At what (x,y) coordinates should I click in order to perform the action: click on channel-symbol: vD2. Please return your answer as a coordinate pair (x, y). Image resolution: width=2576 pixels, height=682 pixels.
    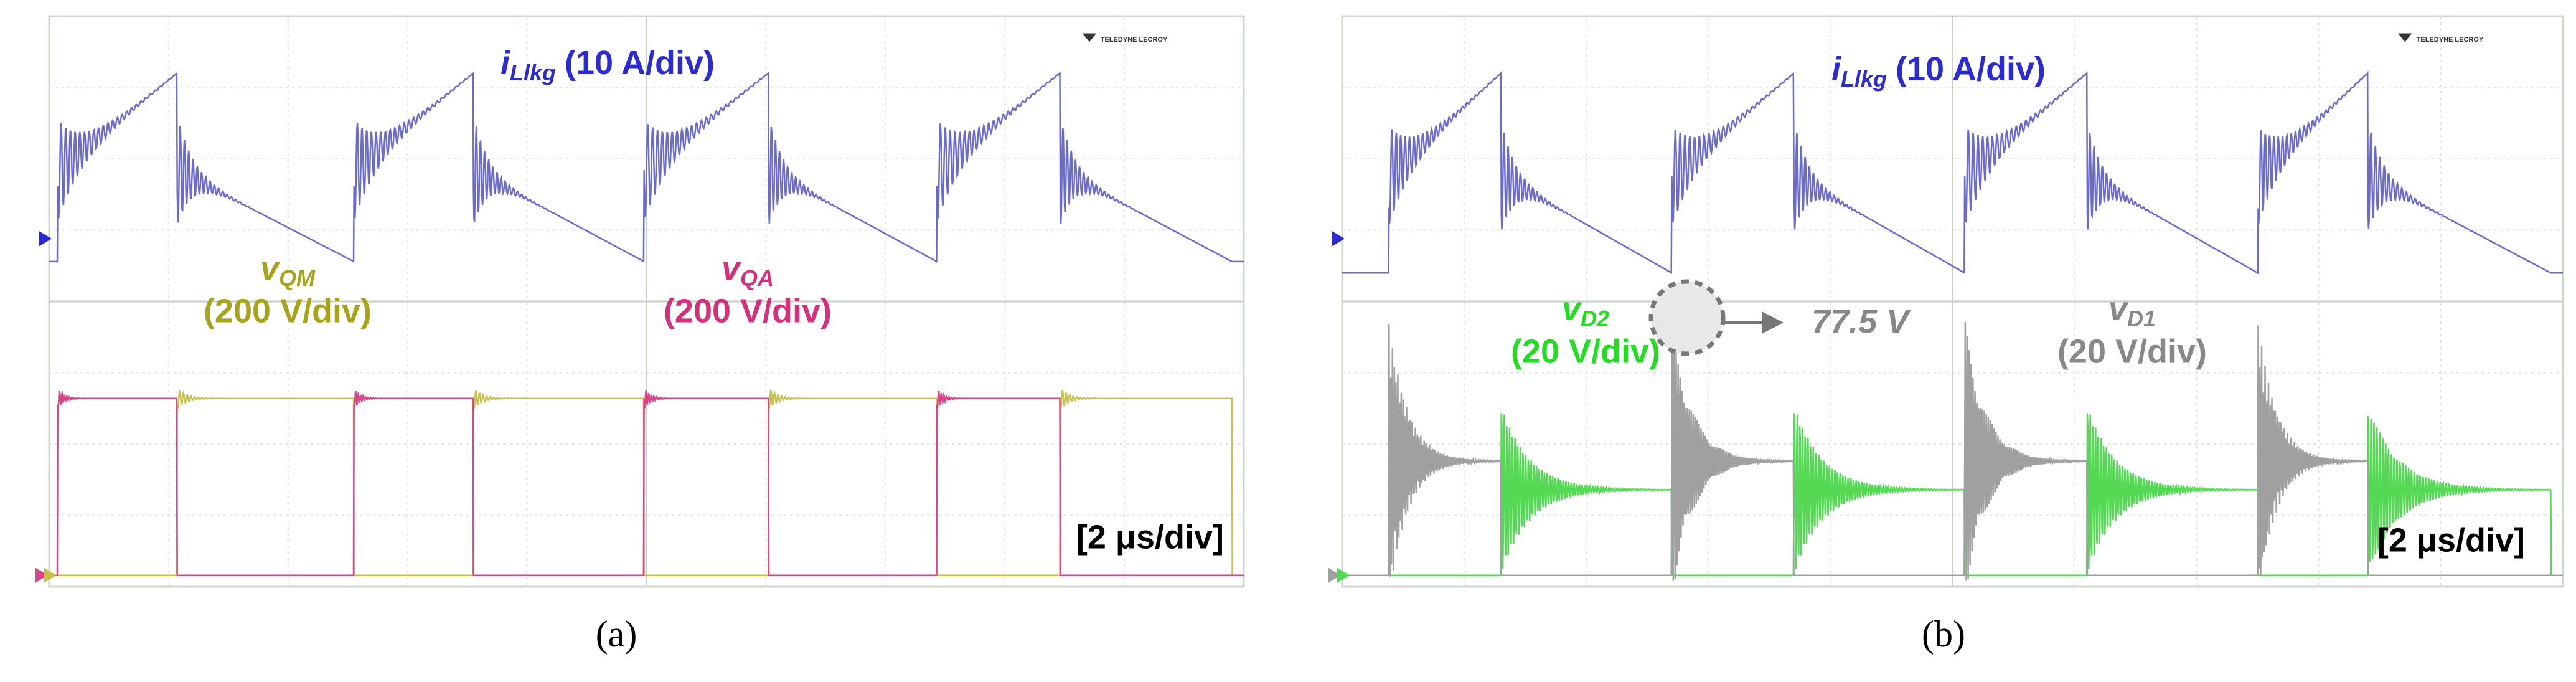
    Looking at the image, I should click on (1585, 310).